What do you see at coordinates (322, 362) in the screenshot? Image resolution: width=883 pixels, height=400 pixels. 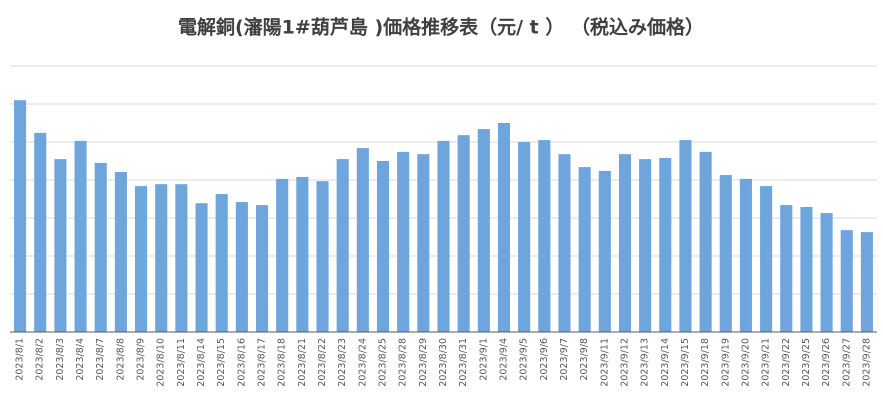 I see `x-tick-label: 2023/8/22` at bounding box center [322, 362].